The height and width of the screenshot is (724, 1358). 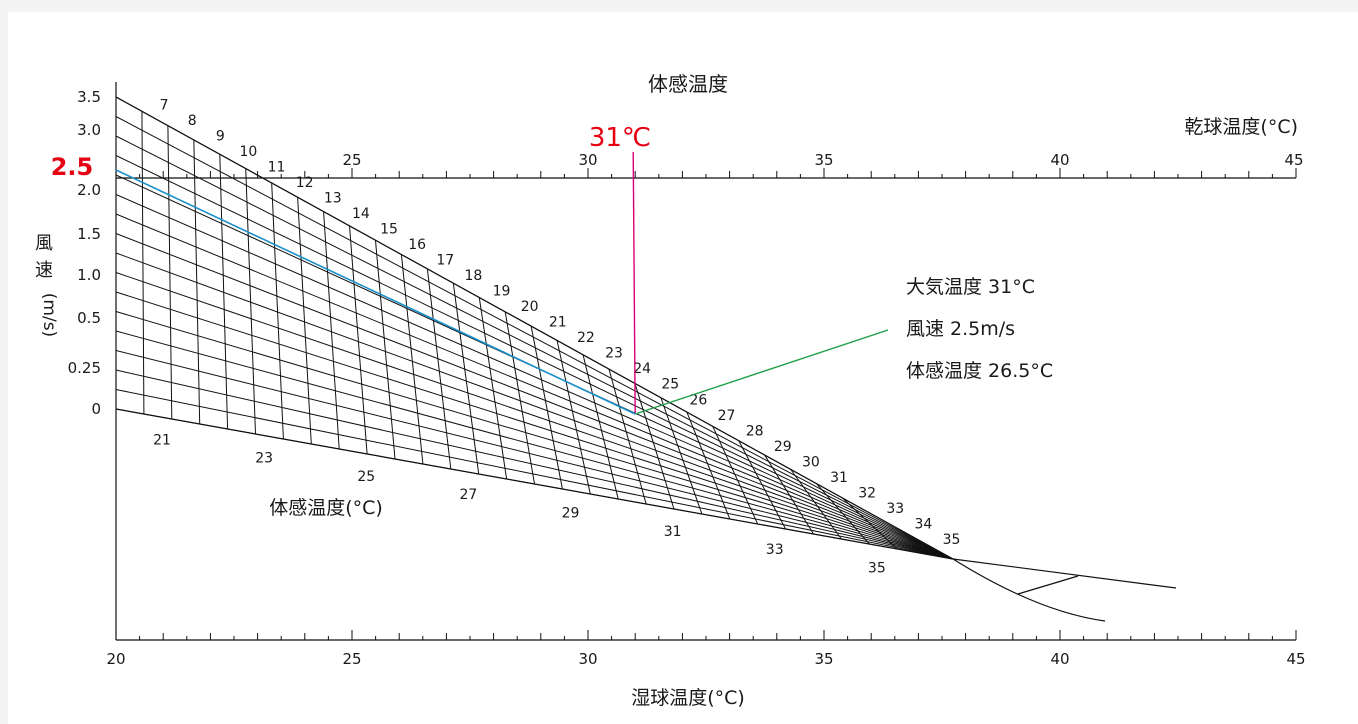 I want to click on top-tick-label-30: 30, so click(x=587, y=160).